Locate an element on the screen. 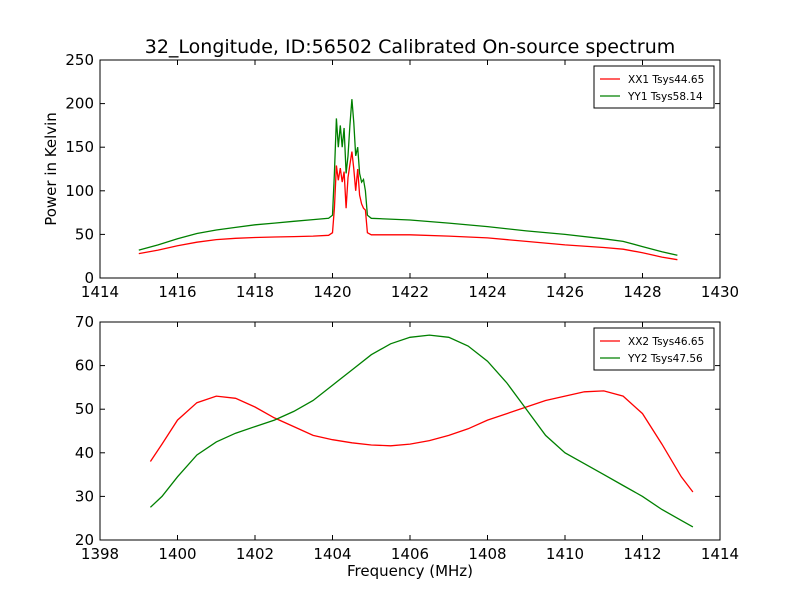 The image size is (800, 600). x-tick-label: 1400 is located at coordinates (177, 554).